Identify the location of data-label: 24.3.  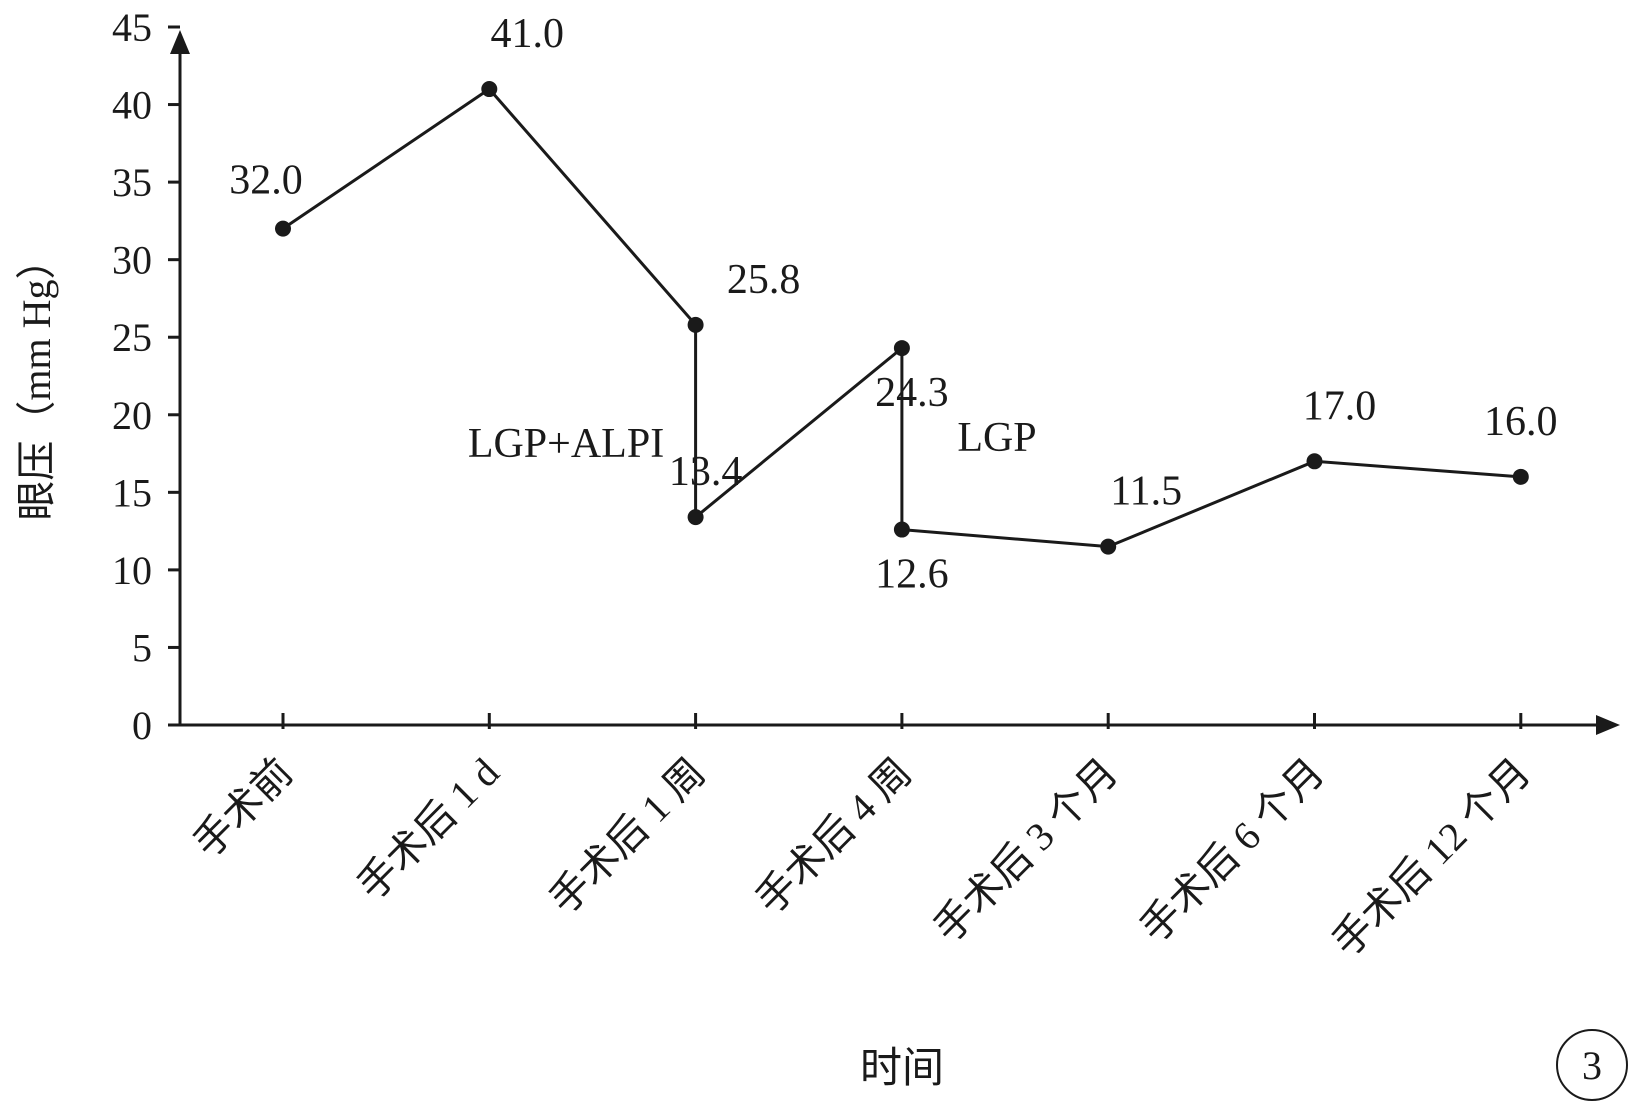
(912, 393).